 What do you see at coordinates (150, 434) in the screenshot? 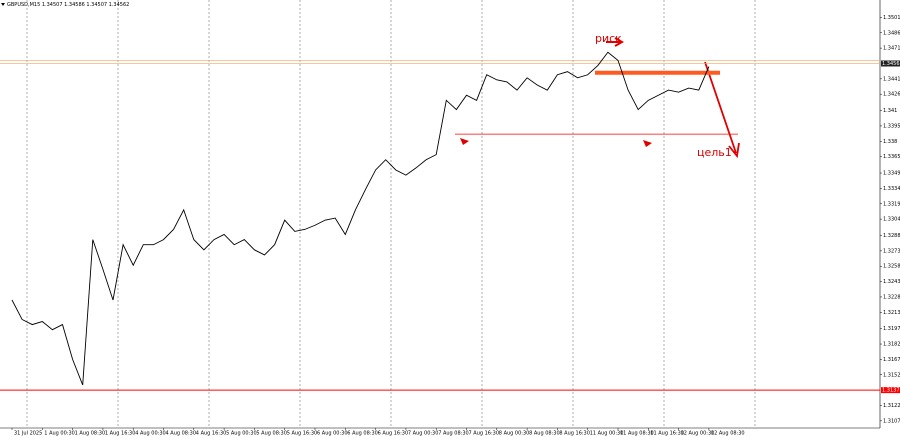
I see `x-tick-label: 4 Aug 00:30` at bounding box center [150, 434].